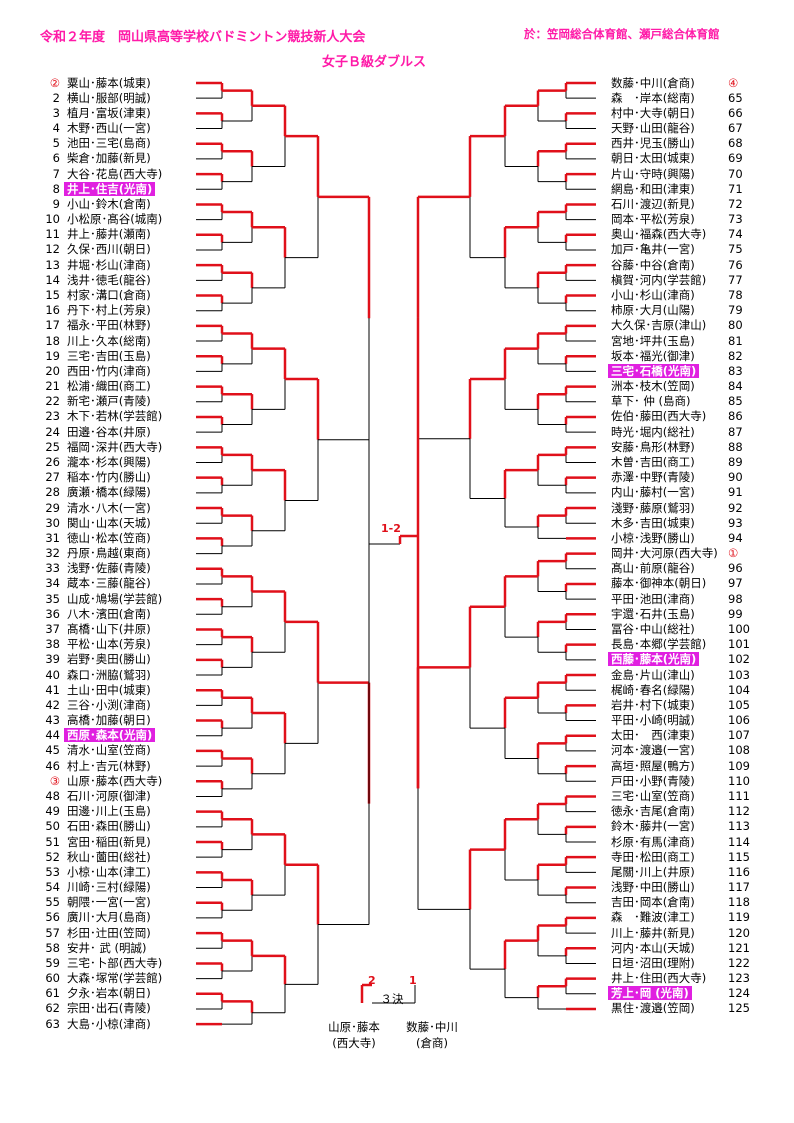 This screenshot has width=794, height=1123. I want to click on entry-seed: 6, so click(56, 158).